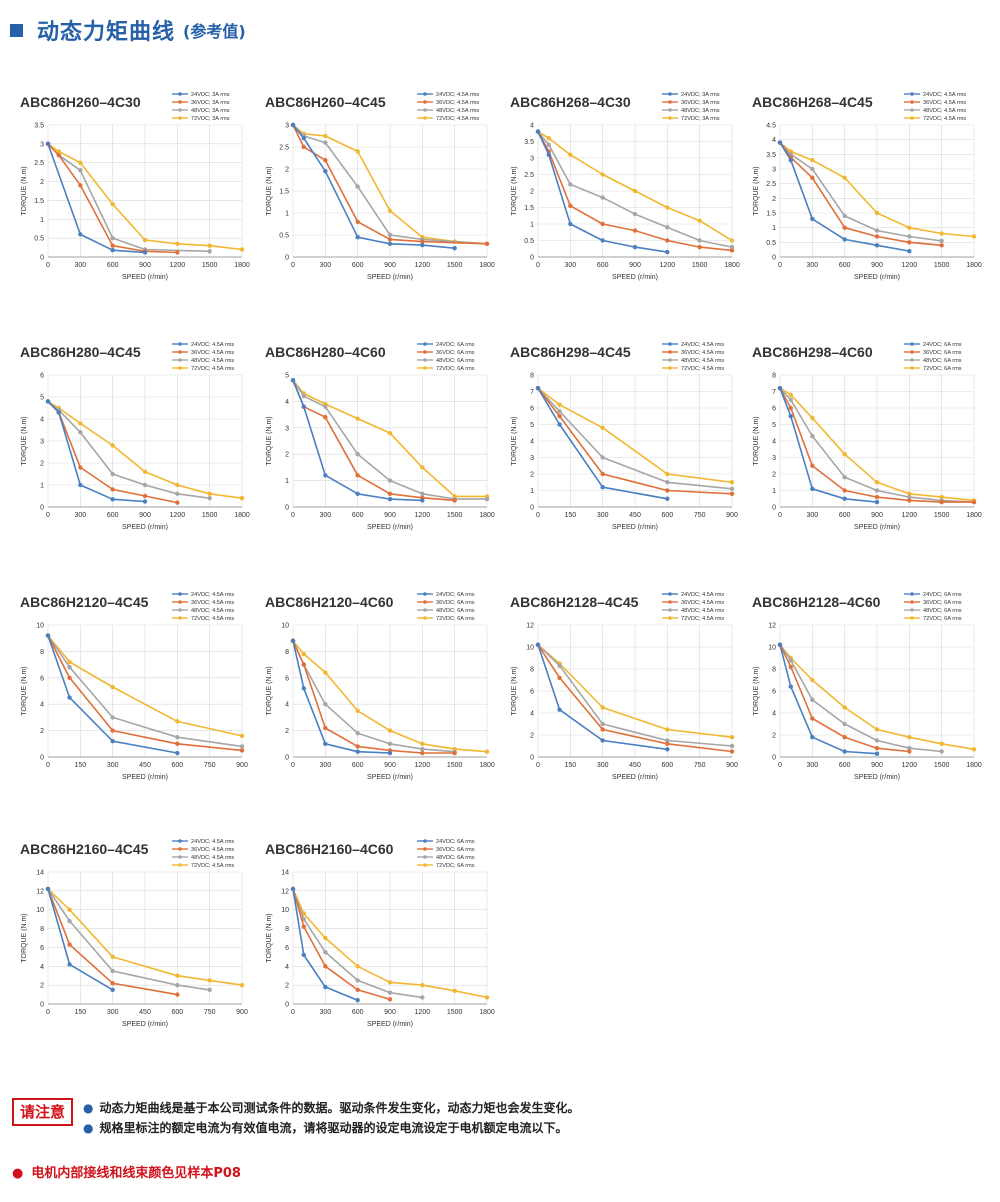 The image size is (1000, 1202). What do you see at coordinates (287, 705) in the screenshot?
I see `y-tick-label: 4` at bounding box center [287, 705].